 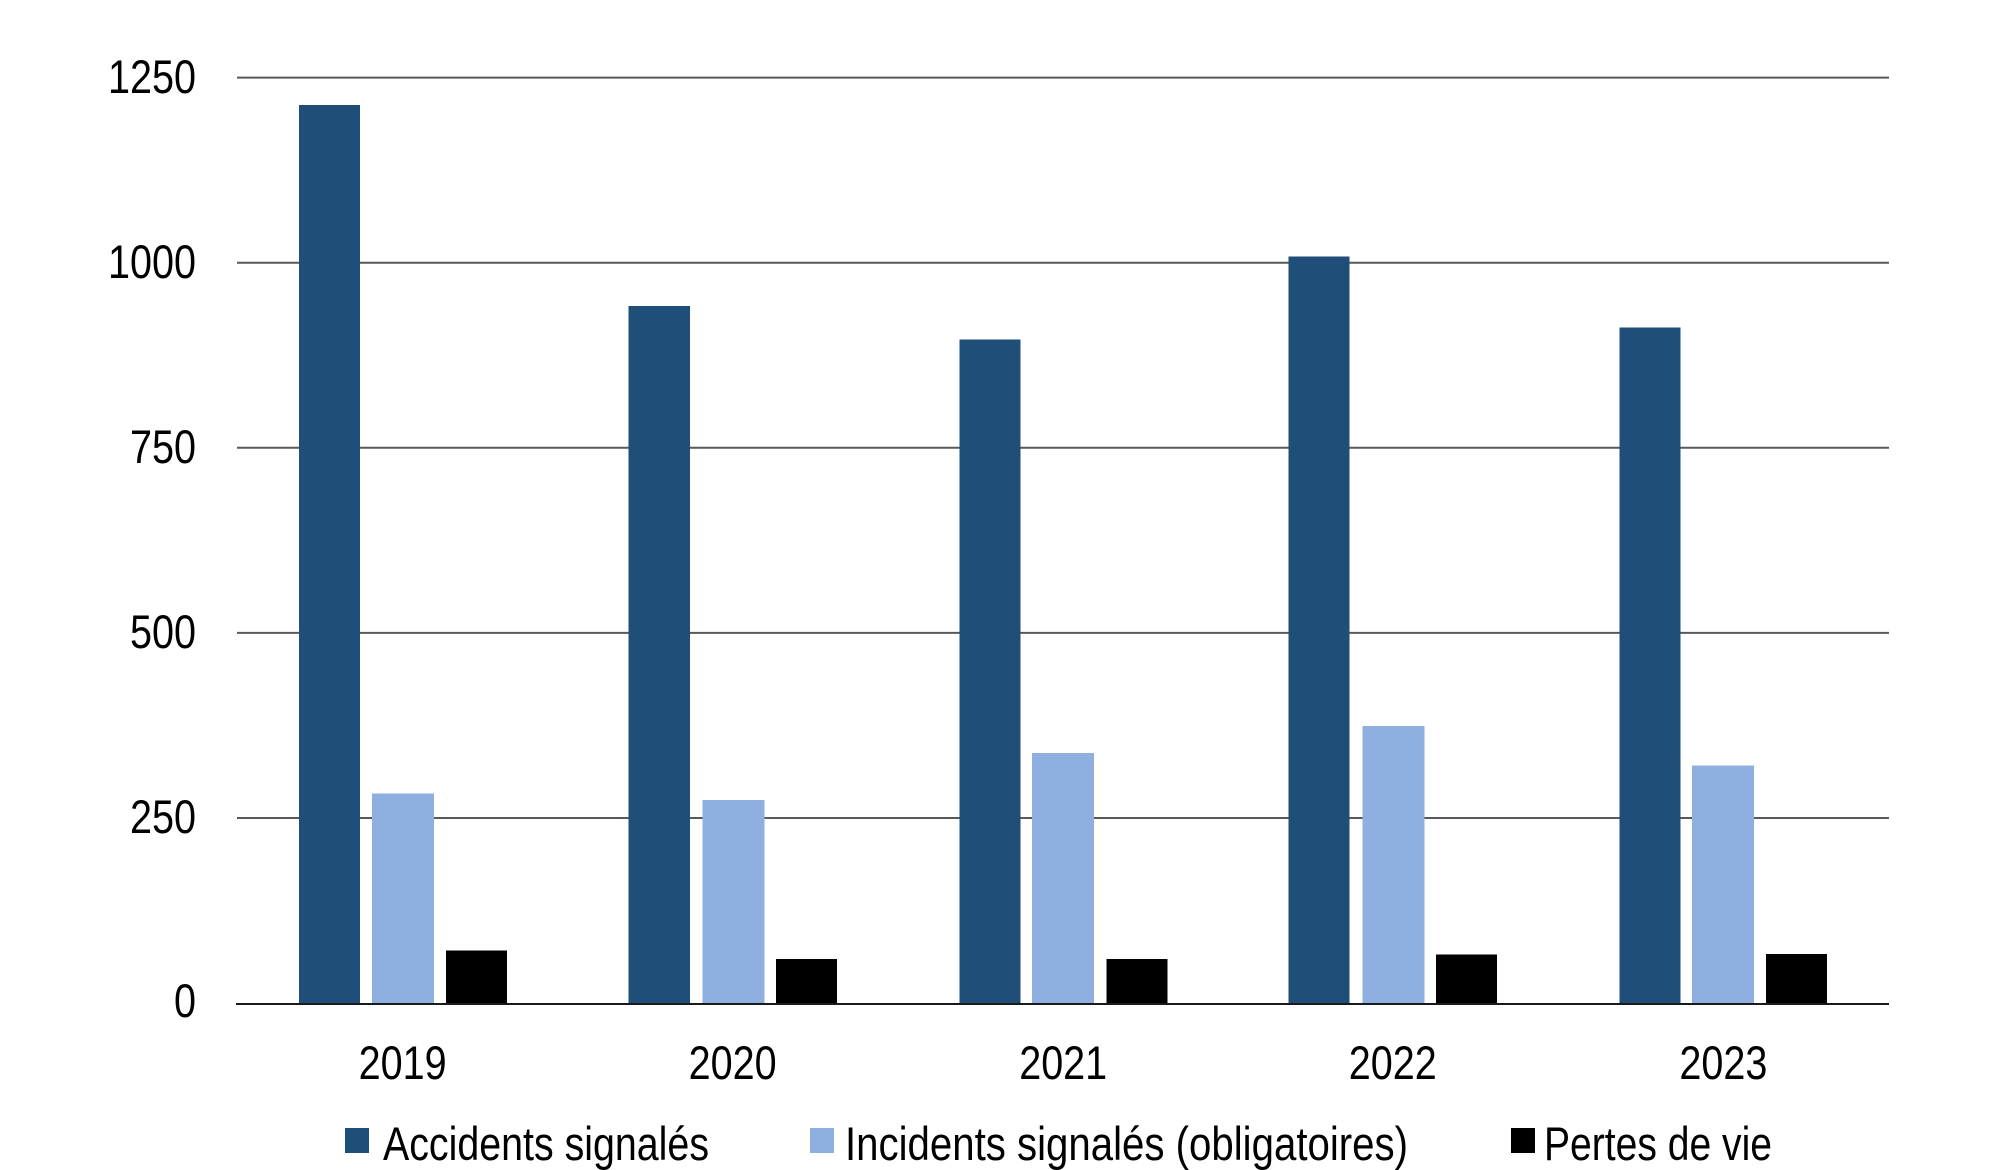 I want to click on svg-text: 2022, so click(x=1393, y=1062).